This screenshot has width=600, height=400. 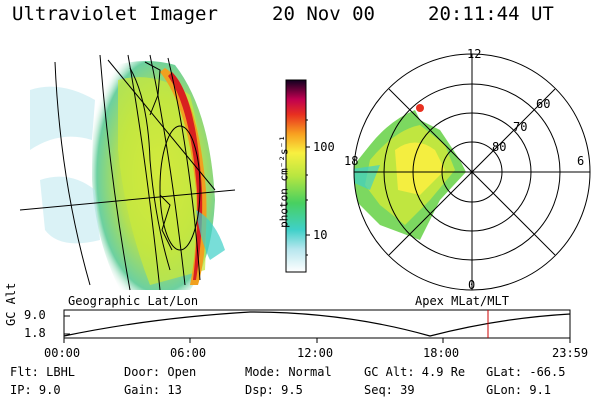 I want to click on filter-value: Flt: LBHL, so click(x=43, y=372).